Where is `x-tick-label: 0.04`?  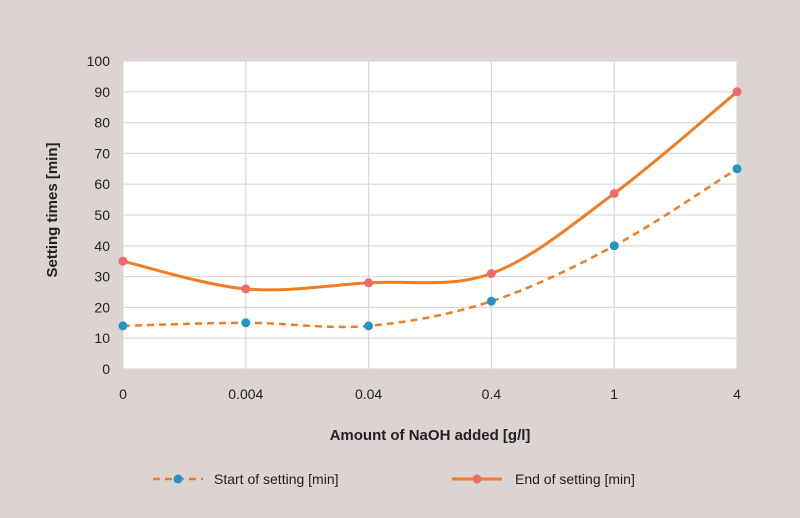
x-tick-label: 0.04 is located at coordinates (368, 394).